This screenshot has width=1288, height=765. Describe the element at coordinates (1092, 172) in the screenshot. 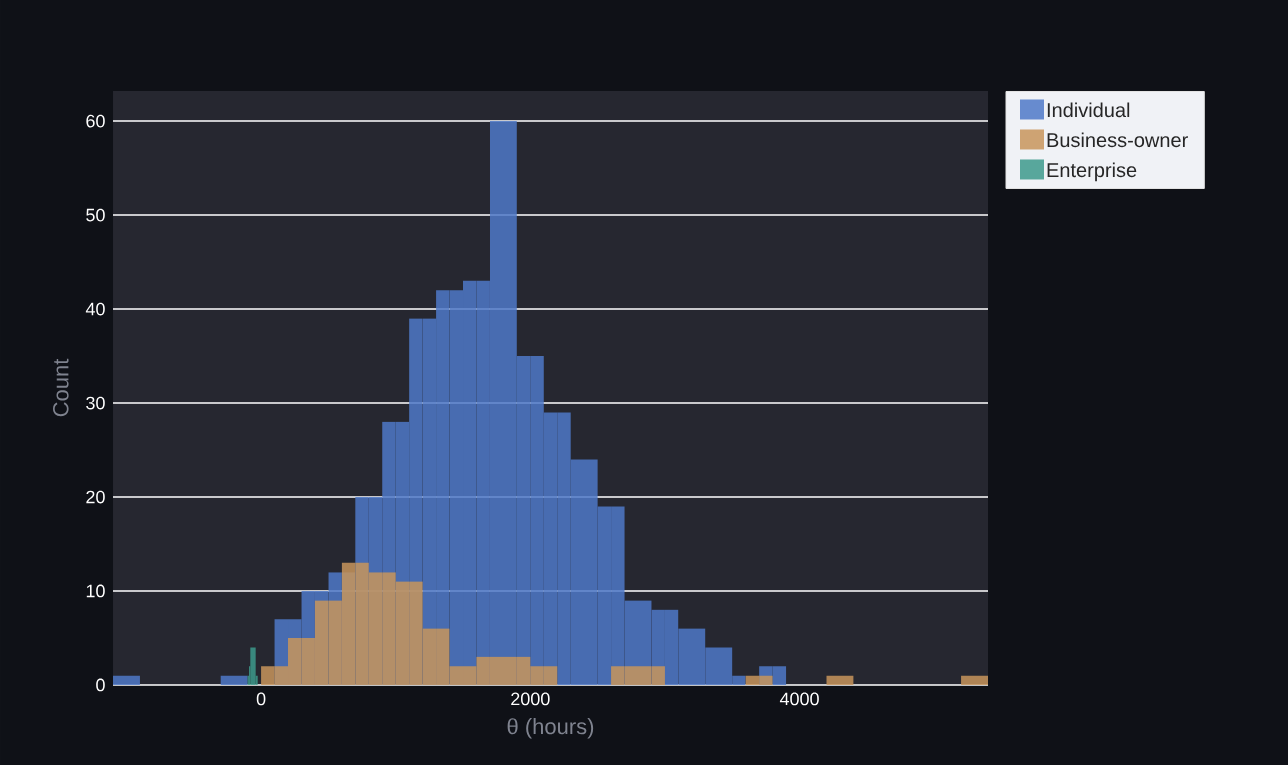

I see `legend-label: Enterprise` at that location.